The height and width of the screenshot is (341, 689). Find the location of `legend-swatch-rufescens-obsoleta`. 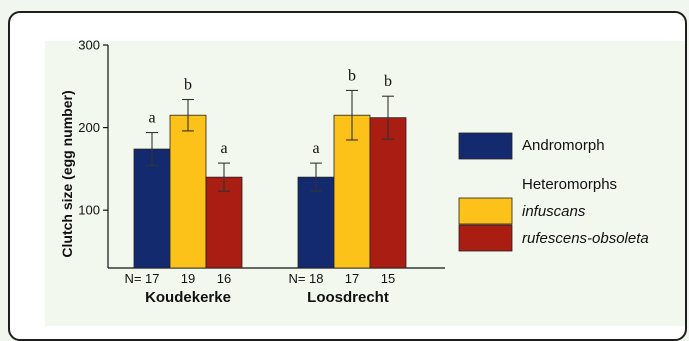

legend-swatch-rufescens-obsoleta is located at coordinates (485, 238).